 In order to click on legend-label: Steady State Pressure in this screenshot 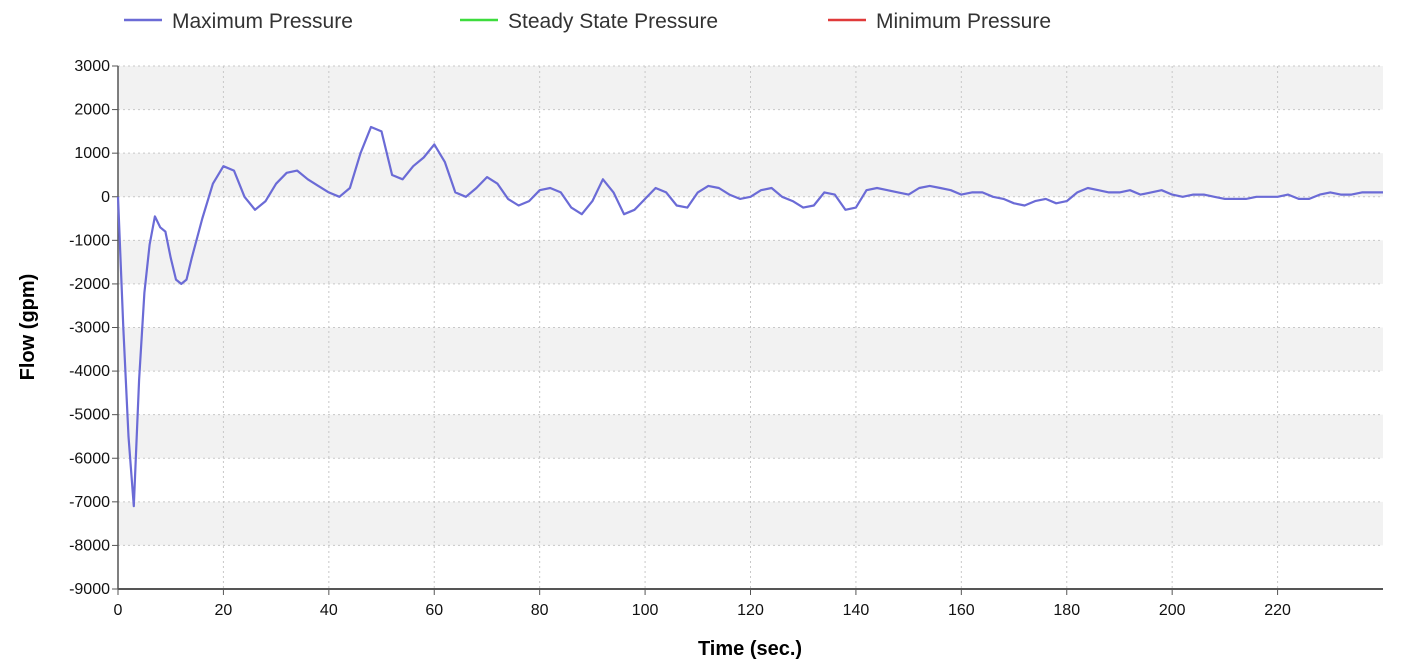, I will do `click(613, 21)`.